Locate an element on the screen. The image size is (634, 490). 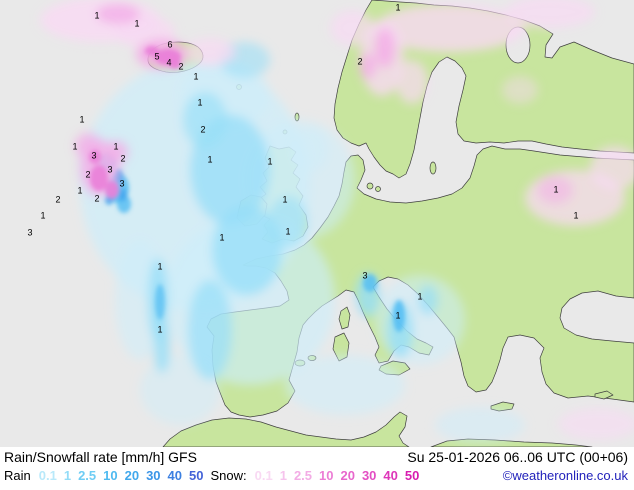
snow-scale: 0.1 1 2.5 10 20 30 40 50 is located at coordinates (341, 475).